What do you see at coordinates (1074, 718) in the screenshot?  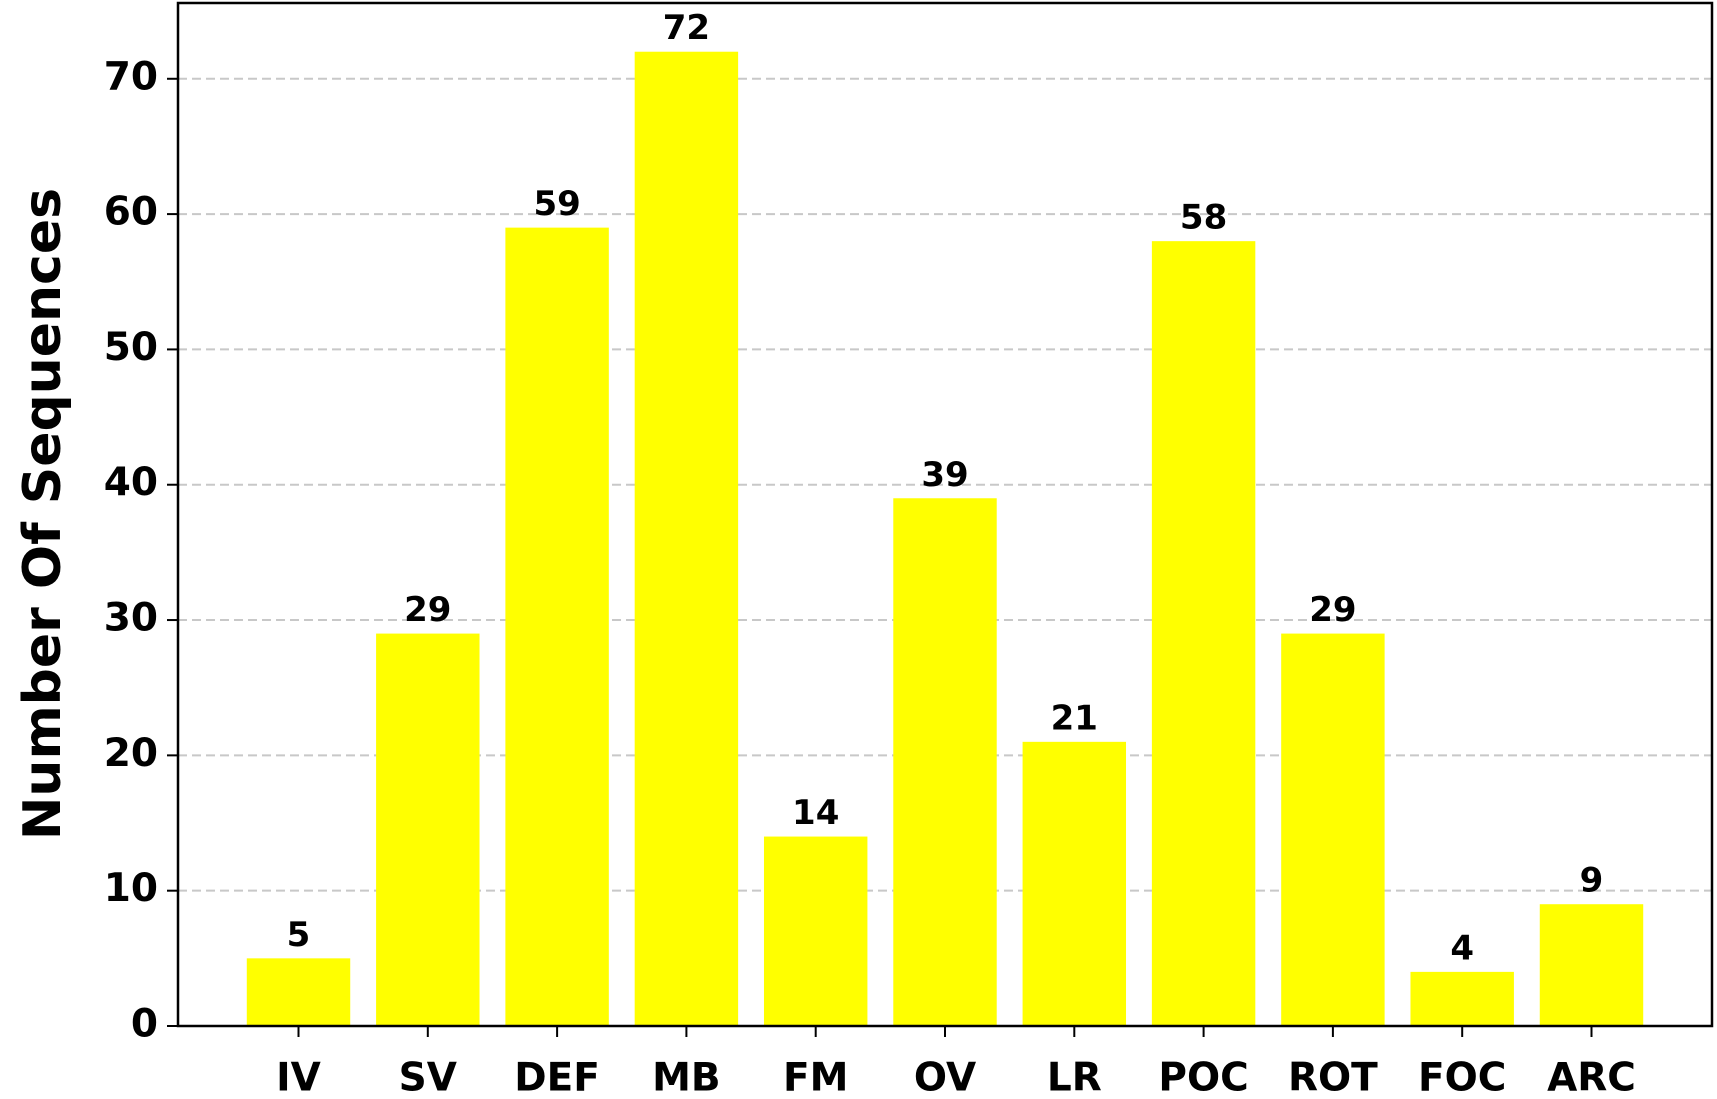 I see `value-label: 21` at bounding box center [1074, 718].